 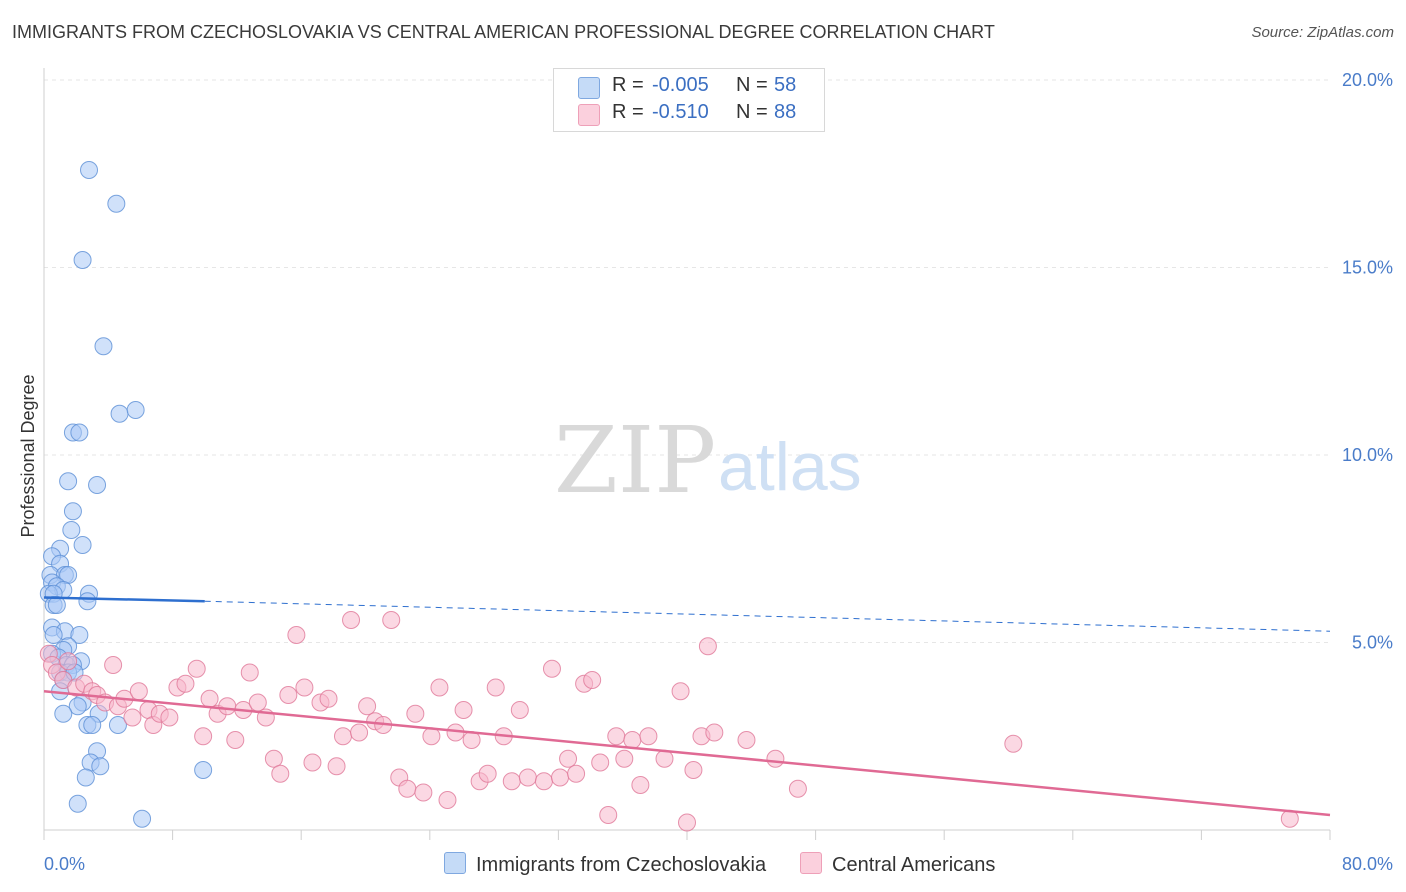 What do you see at coordinates (635, 460) in the screenshot?
I see `watermark-zip: ZIP` at bounding box center [635, 460].